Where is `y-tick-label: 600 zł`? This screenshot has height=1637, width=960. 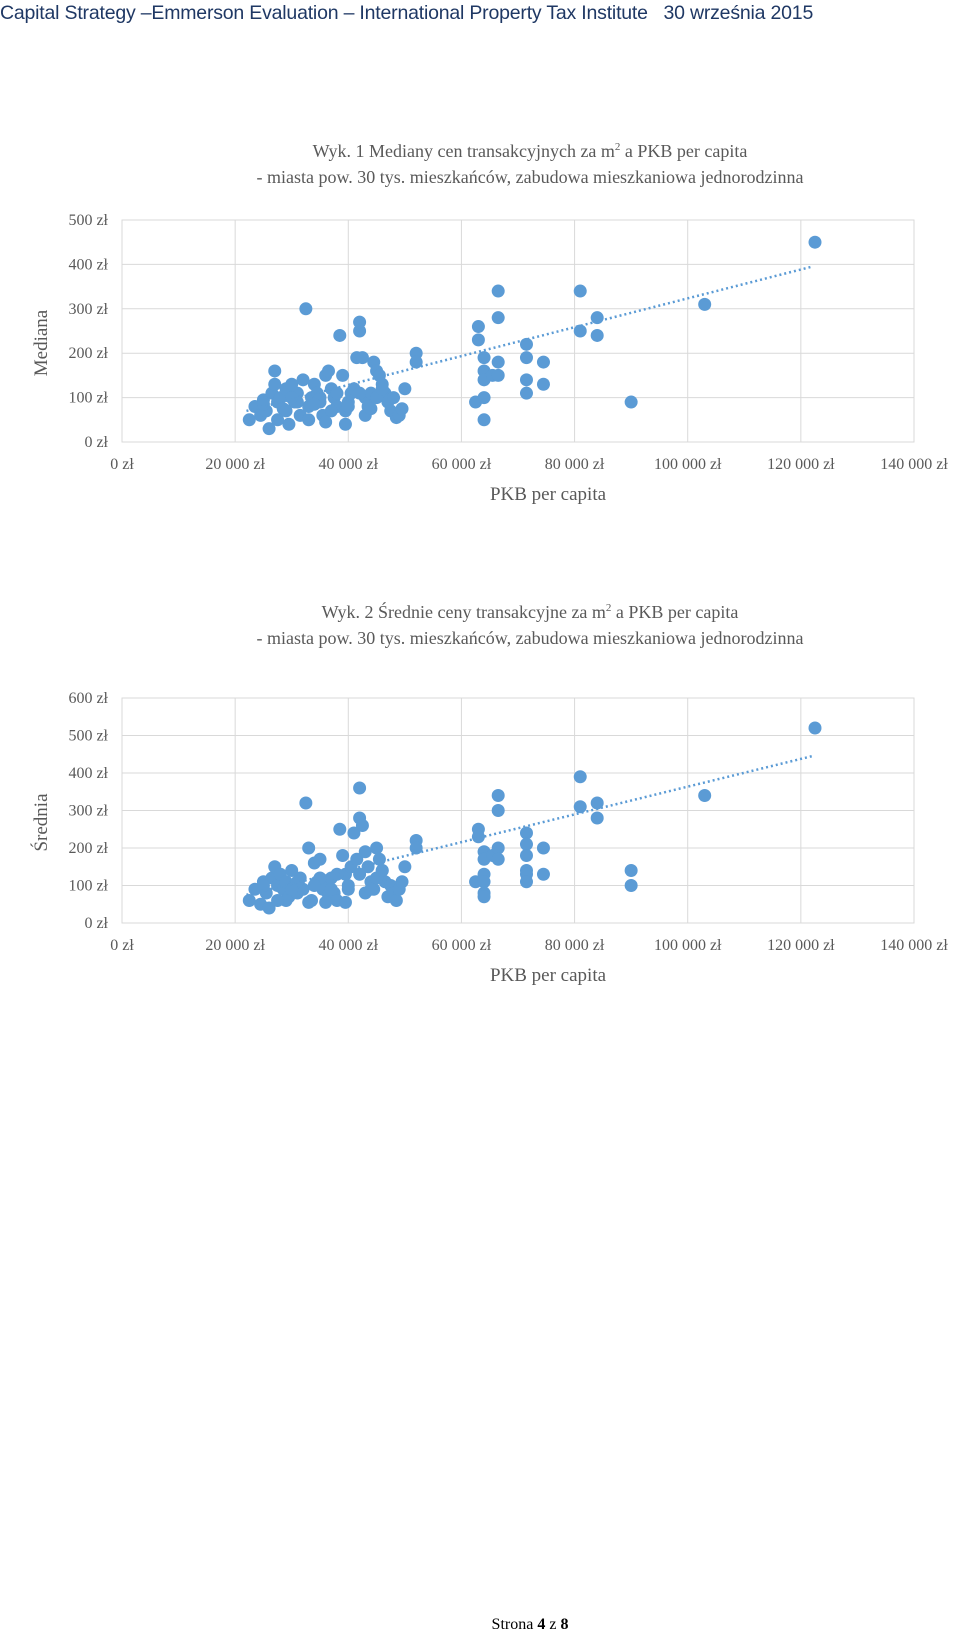
y-tick-label: 600 zł is located at coordinates (88, 698).